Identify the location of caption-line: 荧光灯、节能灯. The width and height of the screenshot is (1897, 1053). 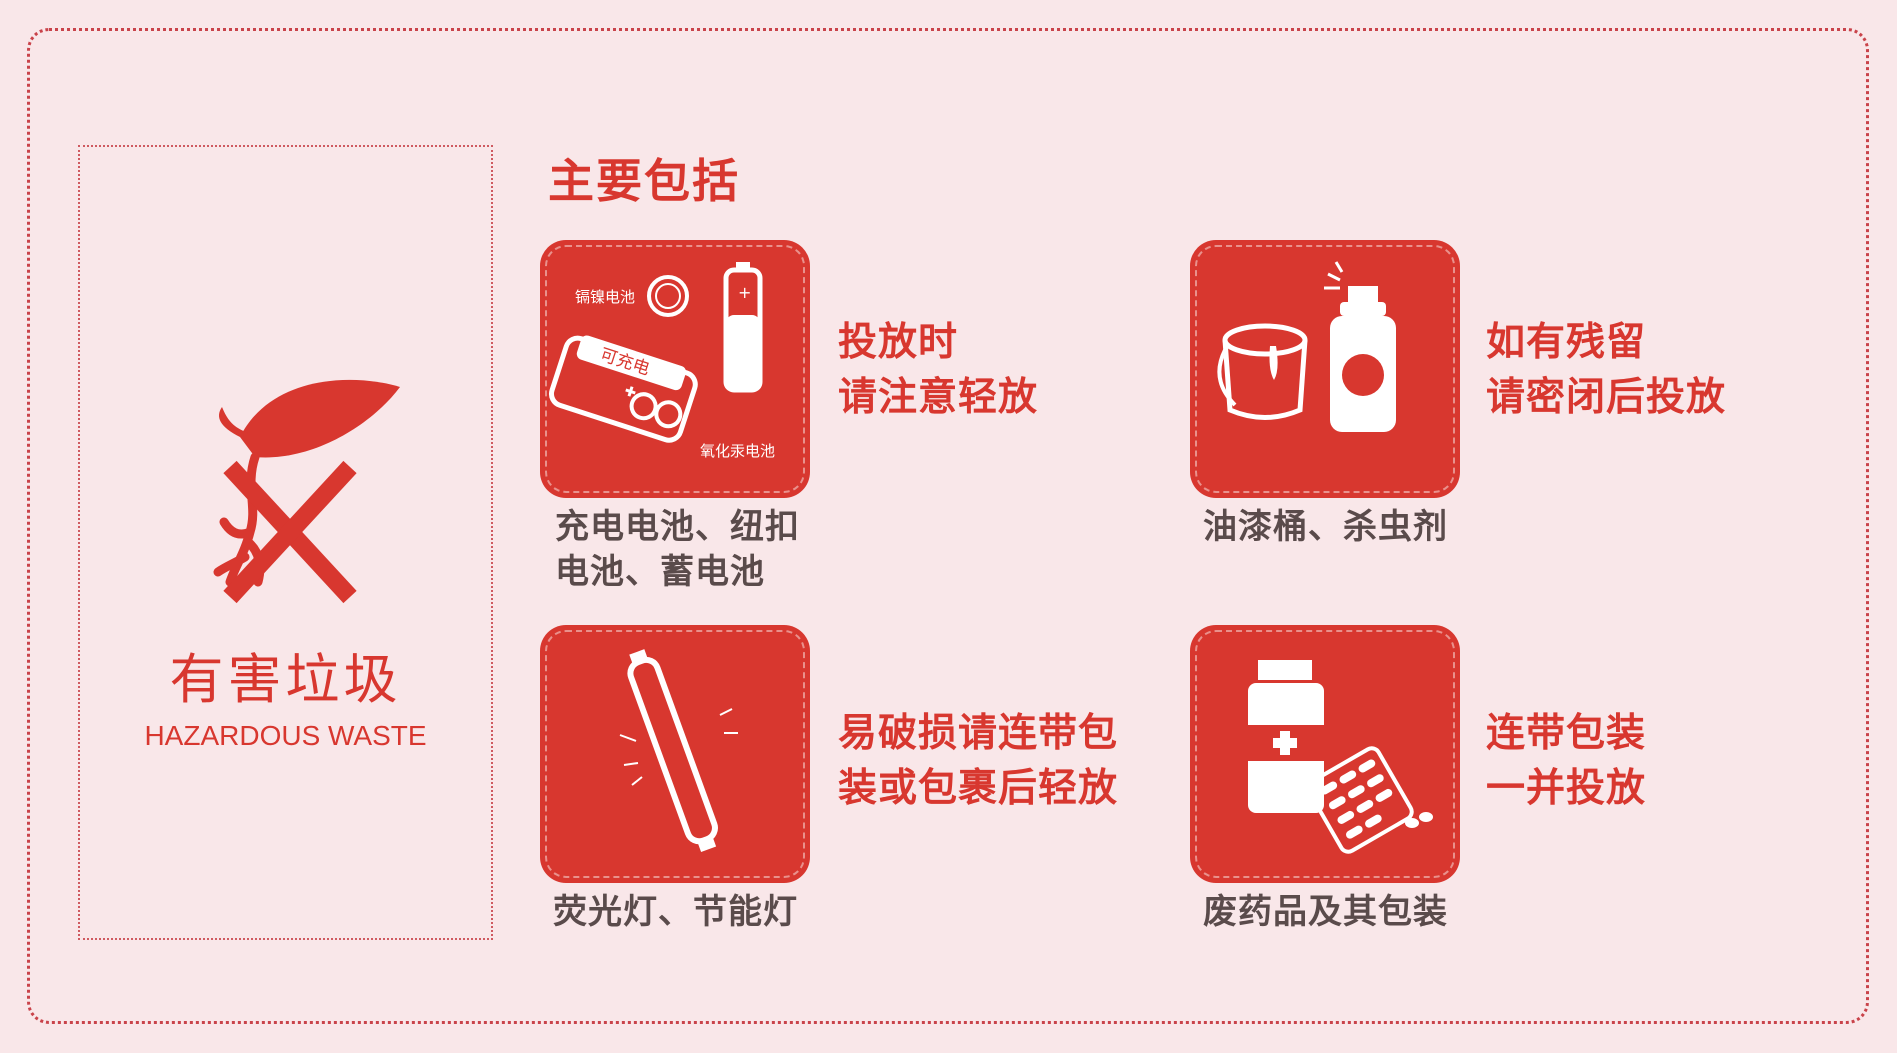
(675, 912).